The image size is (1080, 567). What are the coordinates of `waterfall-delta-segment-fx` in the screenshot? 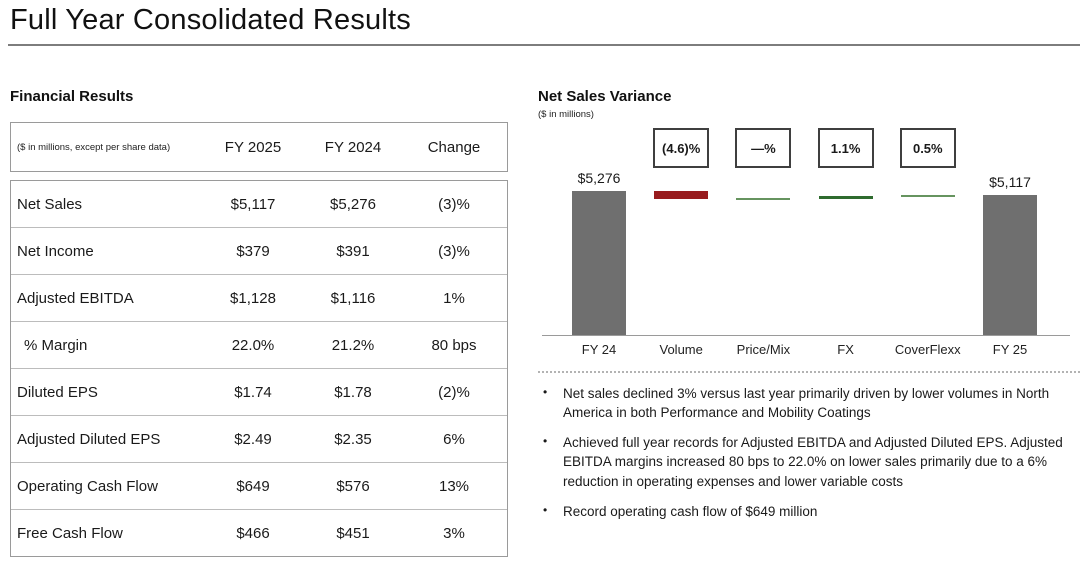 It's located at (845, 197).